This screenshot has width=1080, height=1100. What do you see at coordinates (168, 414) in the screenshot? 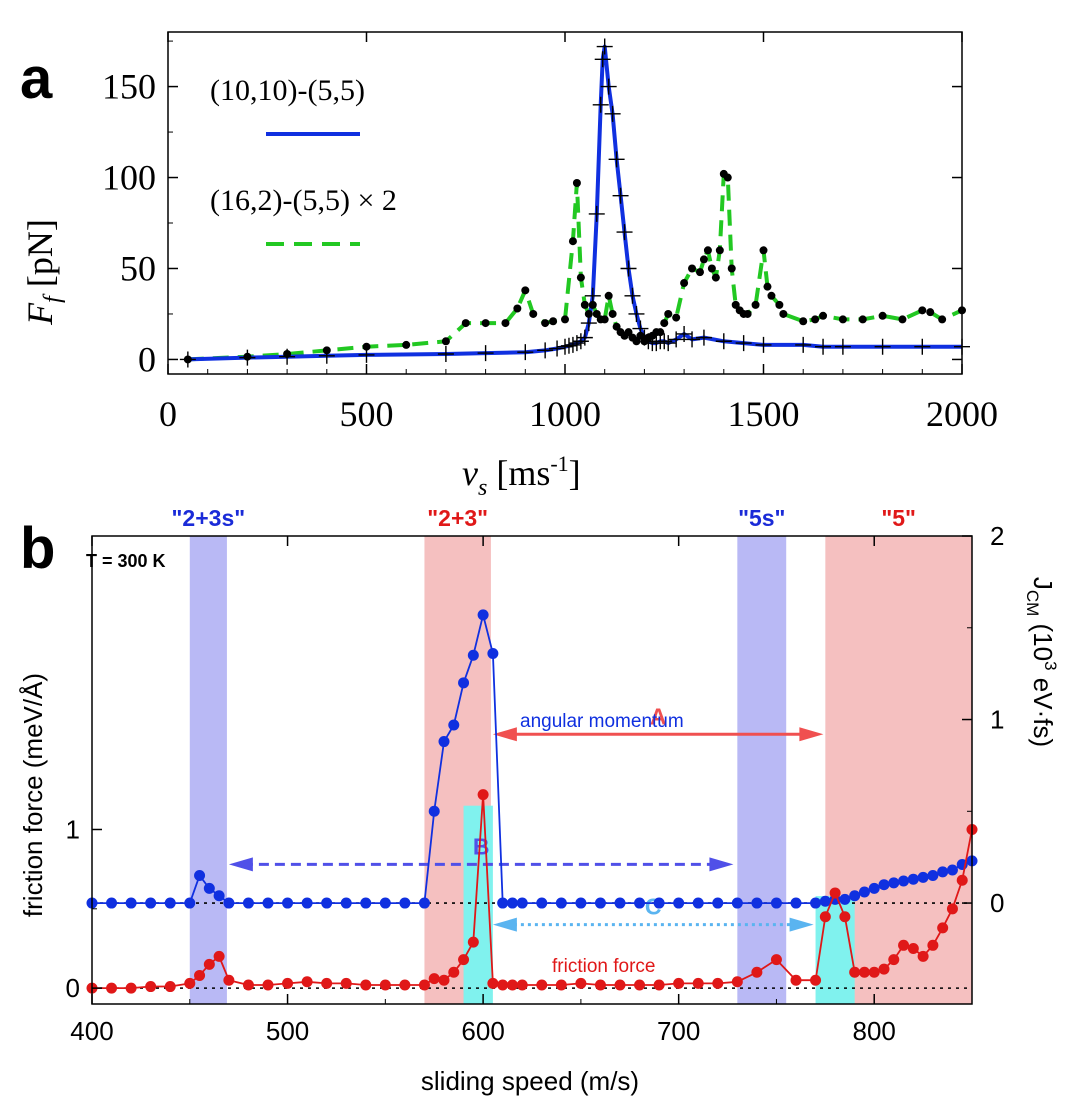
I see `x-tick-label: 0` at bounding box center [168, 414].